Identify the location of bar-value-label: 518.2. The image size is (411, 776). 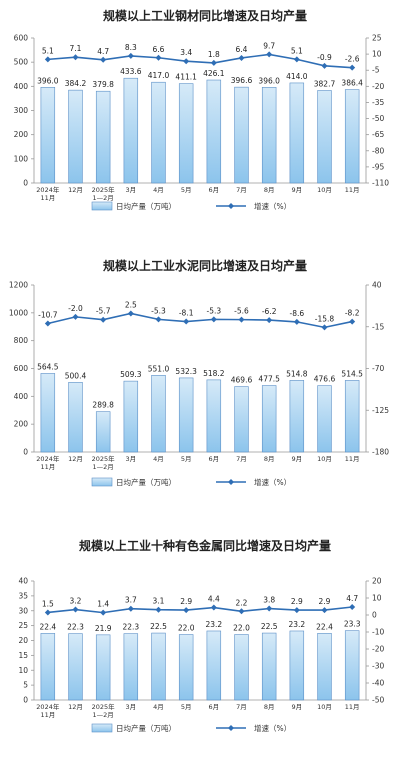
(214, 373).